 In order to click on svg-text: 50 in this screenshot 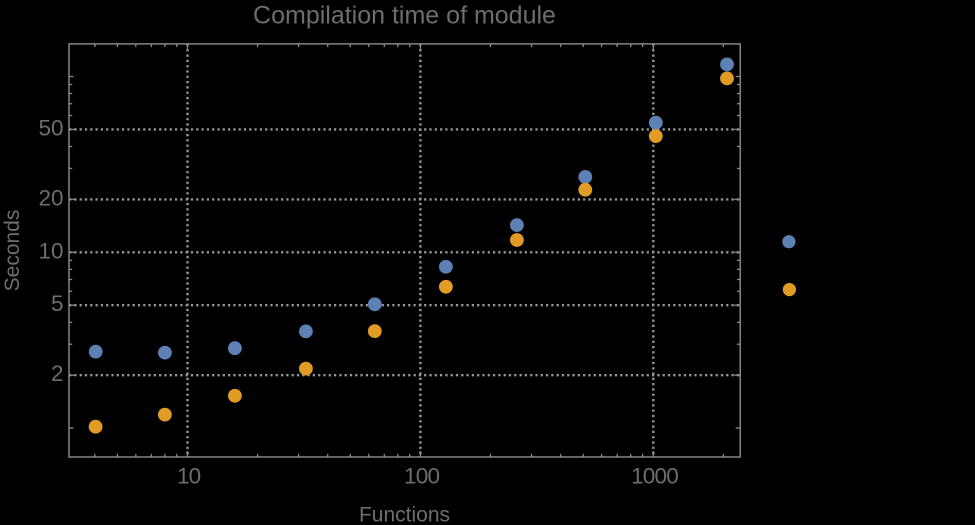, I will do `click(50, 127)`.